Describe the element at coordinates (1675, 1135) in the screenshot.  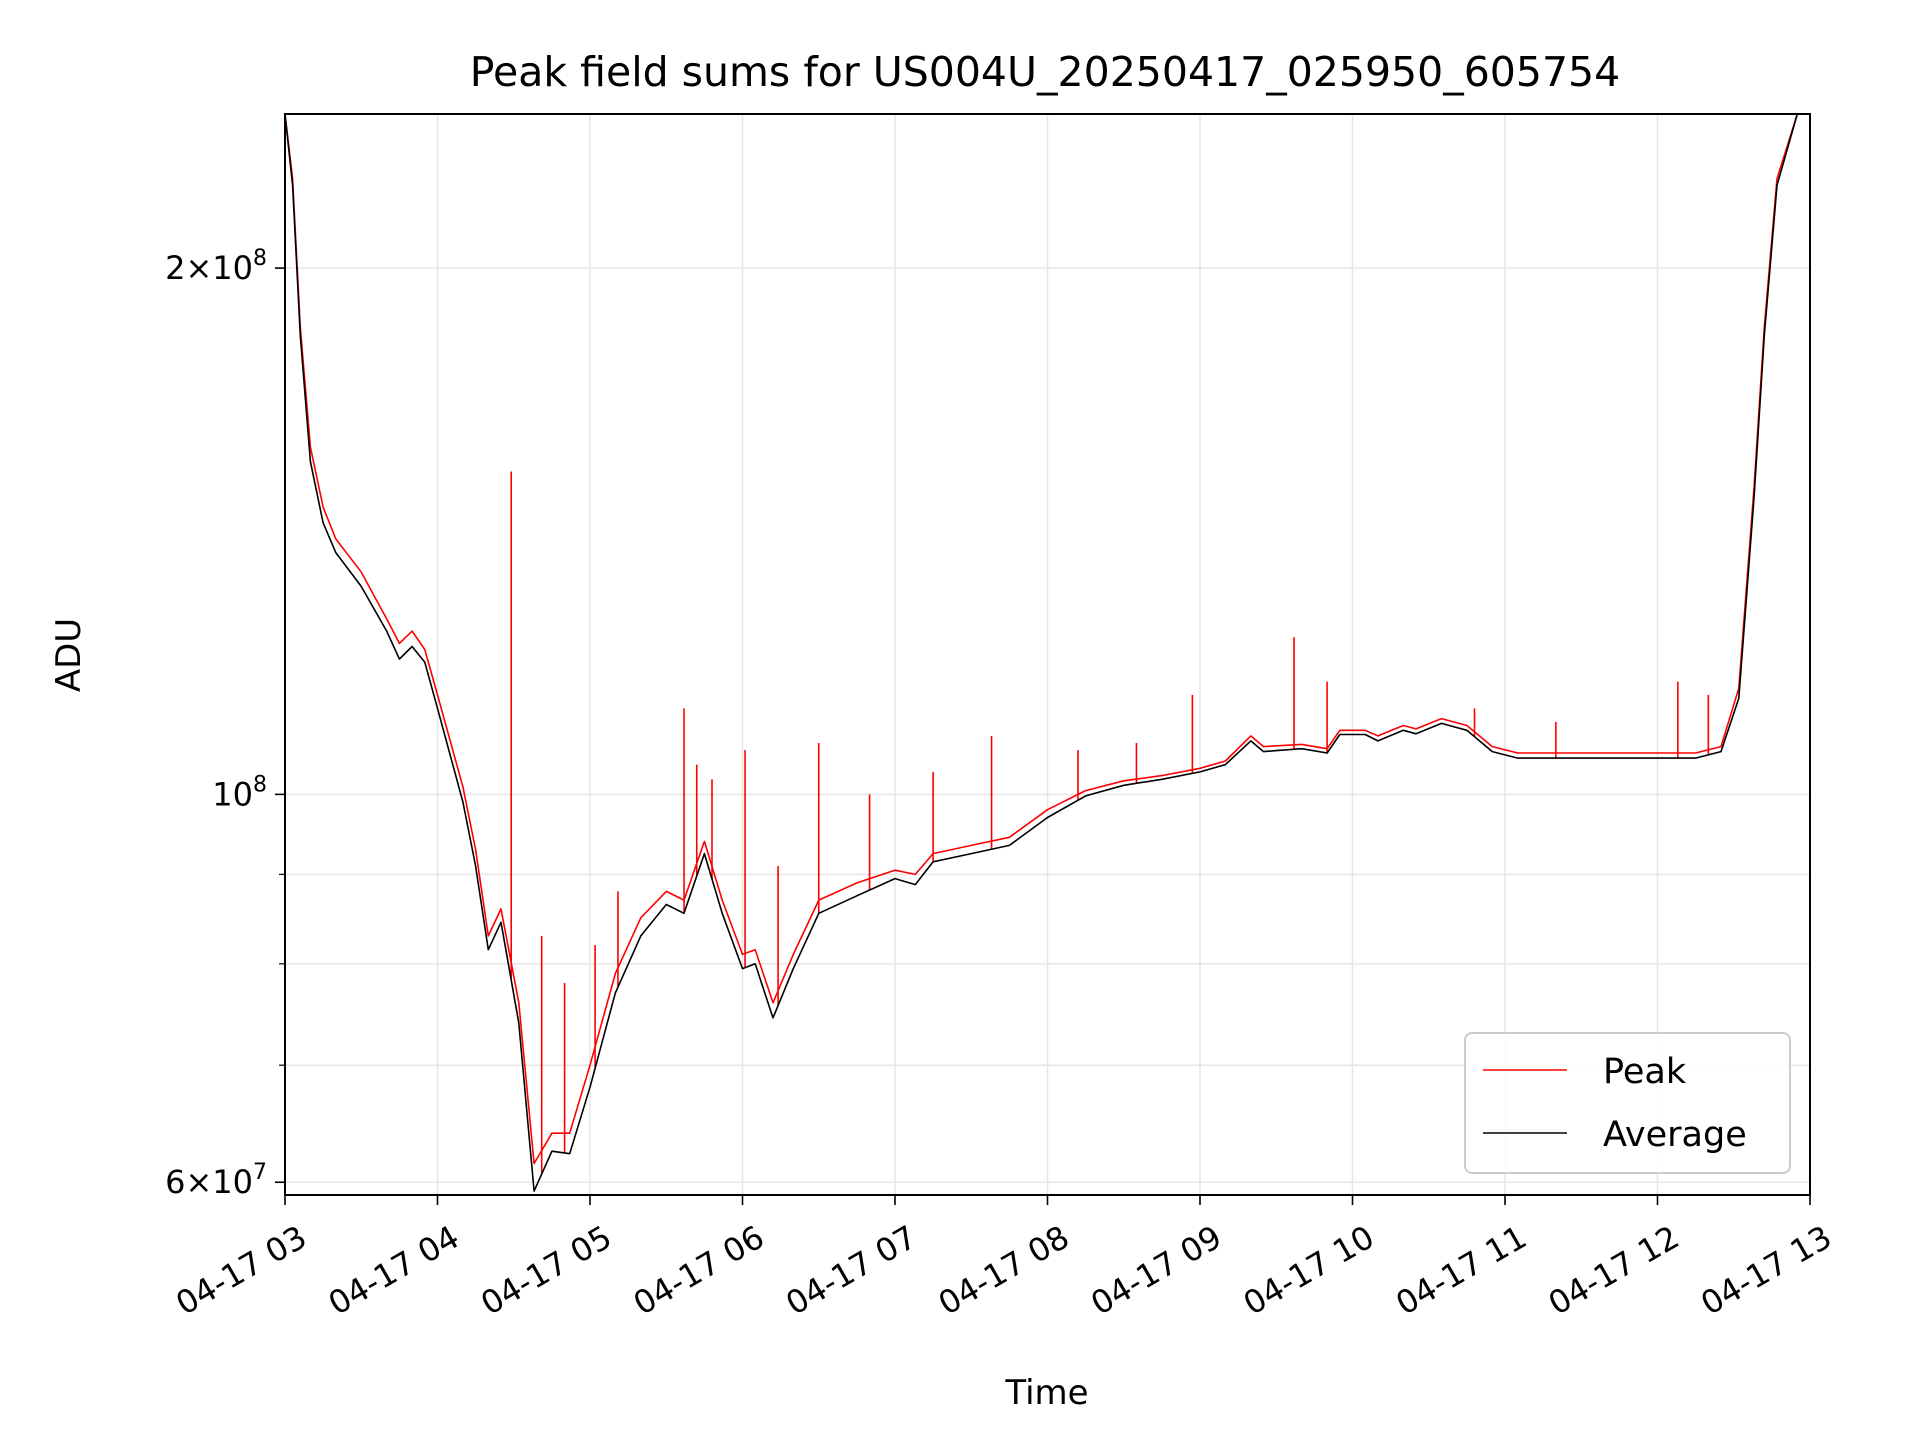
I see `legend-label-average: Average` at that location.